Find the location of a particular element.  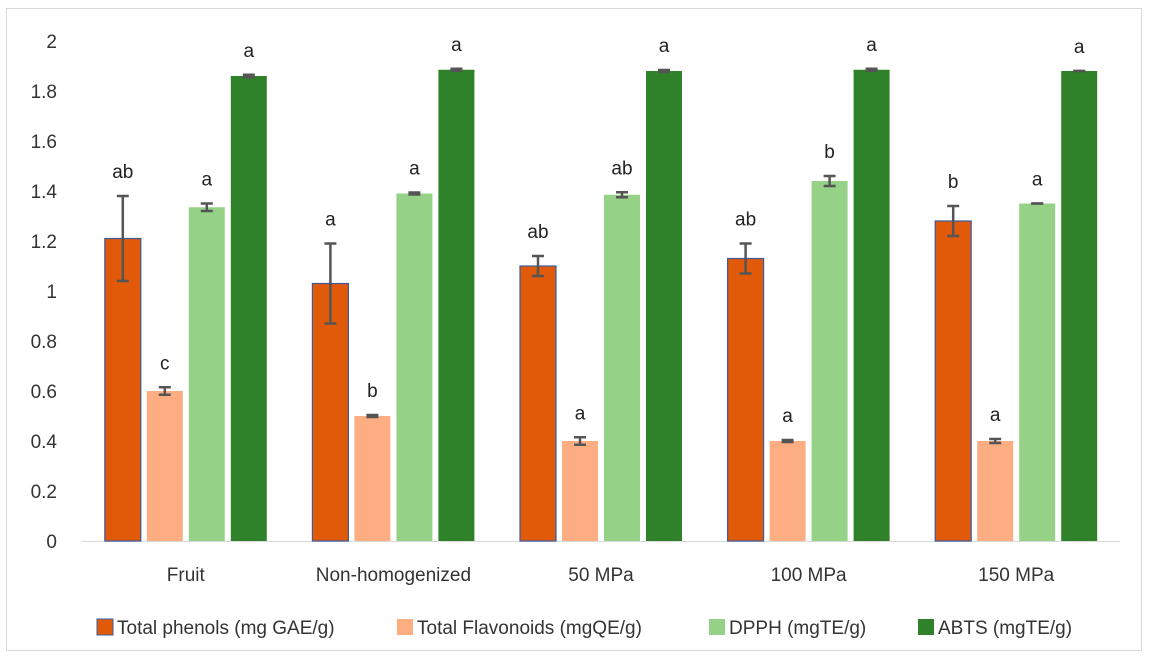

y-tick-label: 0.2 is located at coordinates (44, 492).